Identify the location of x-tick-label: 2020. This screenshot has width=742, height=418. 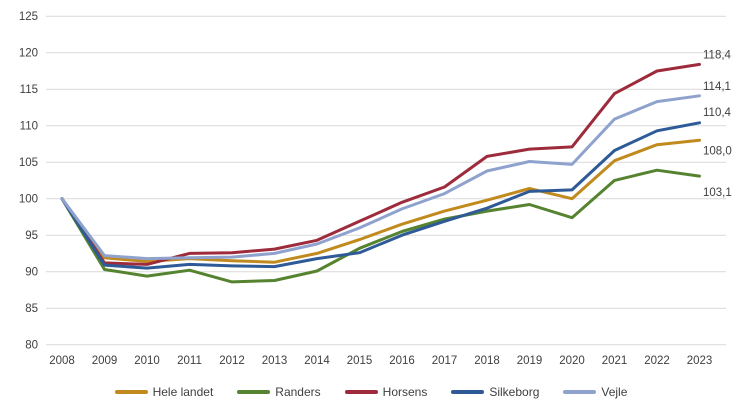
(572, 361).